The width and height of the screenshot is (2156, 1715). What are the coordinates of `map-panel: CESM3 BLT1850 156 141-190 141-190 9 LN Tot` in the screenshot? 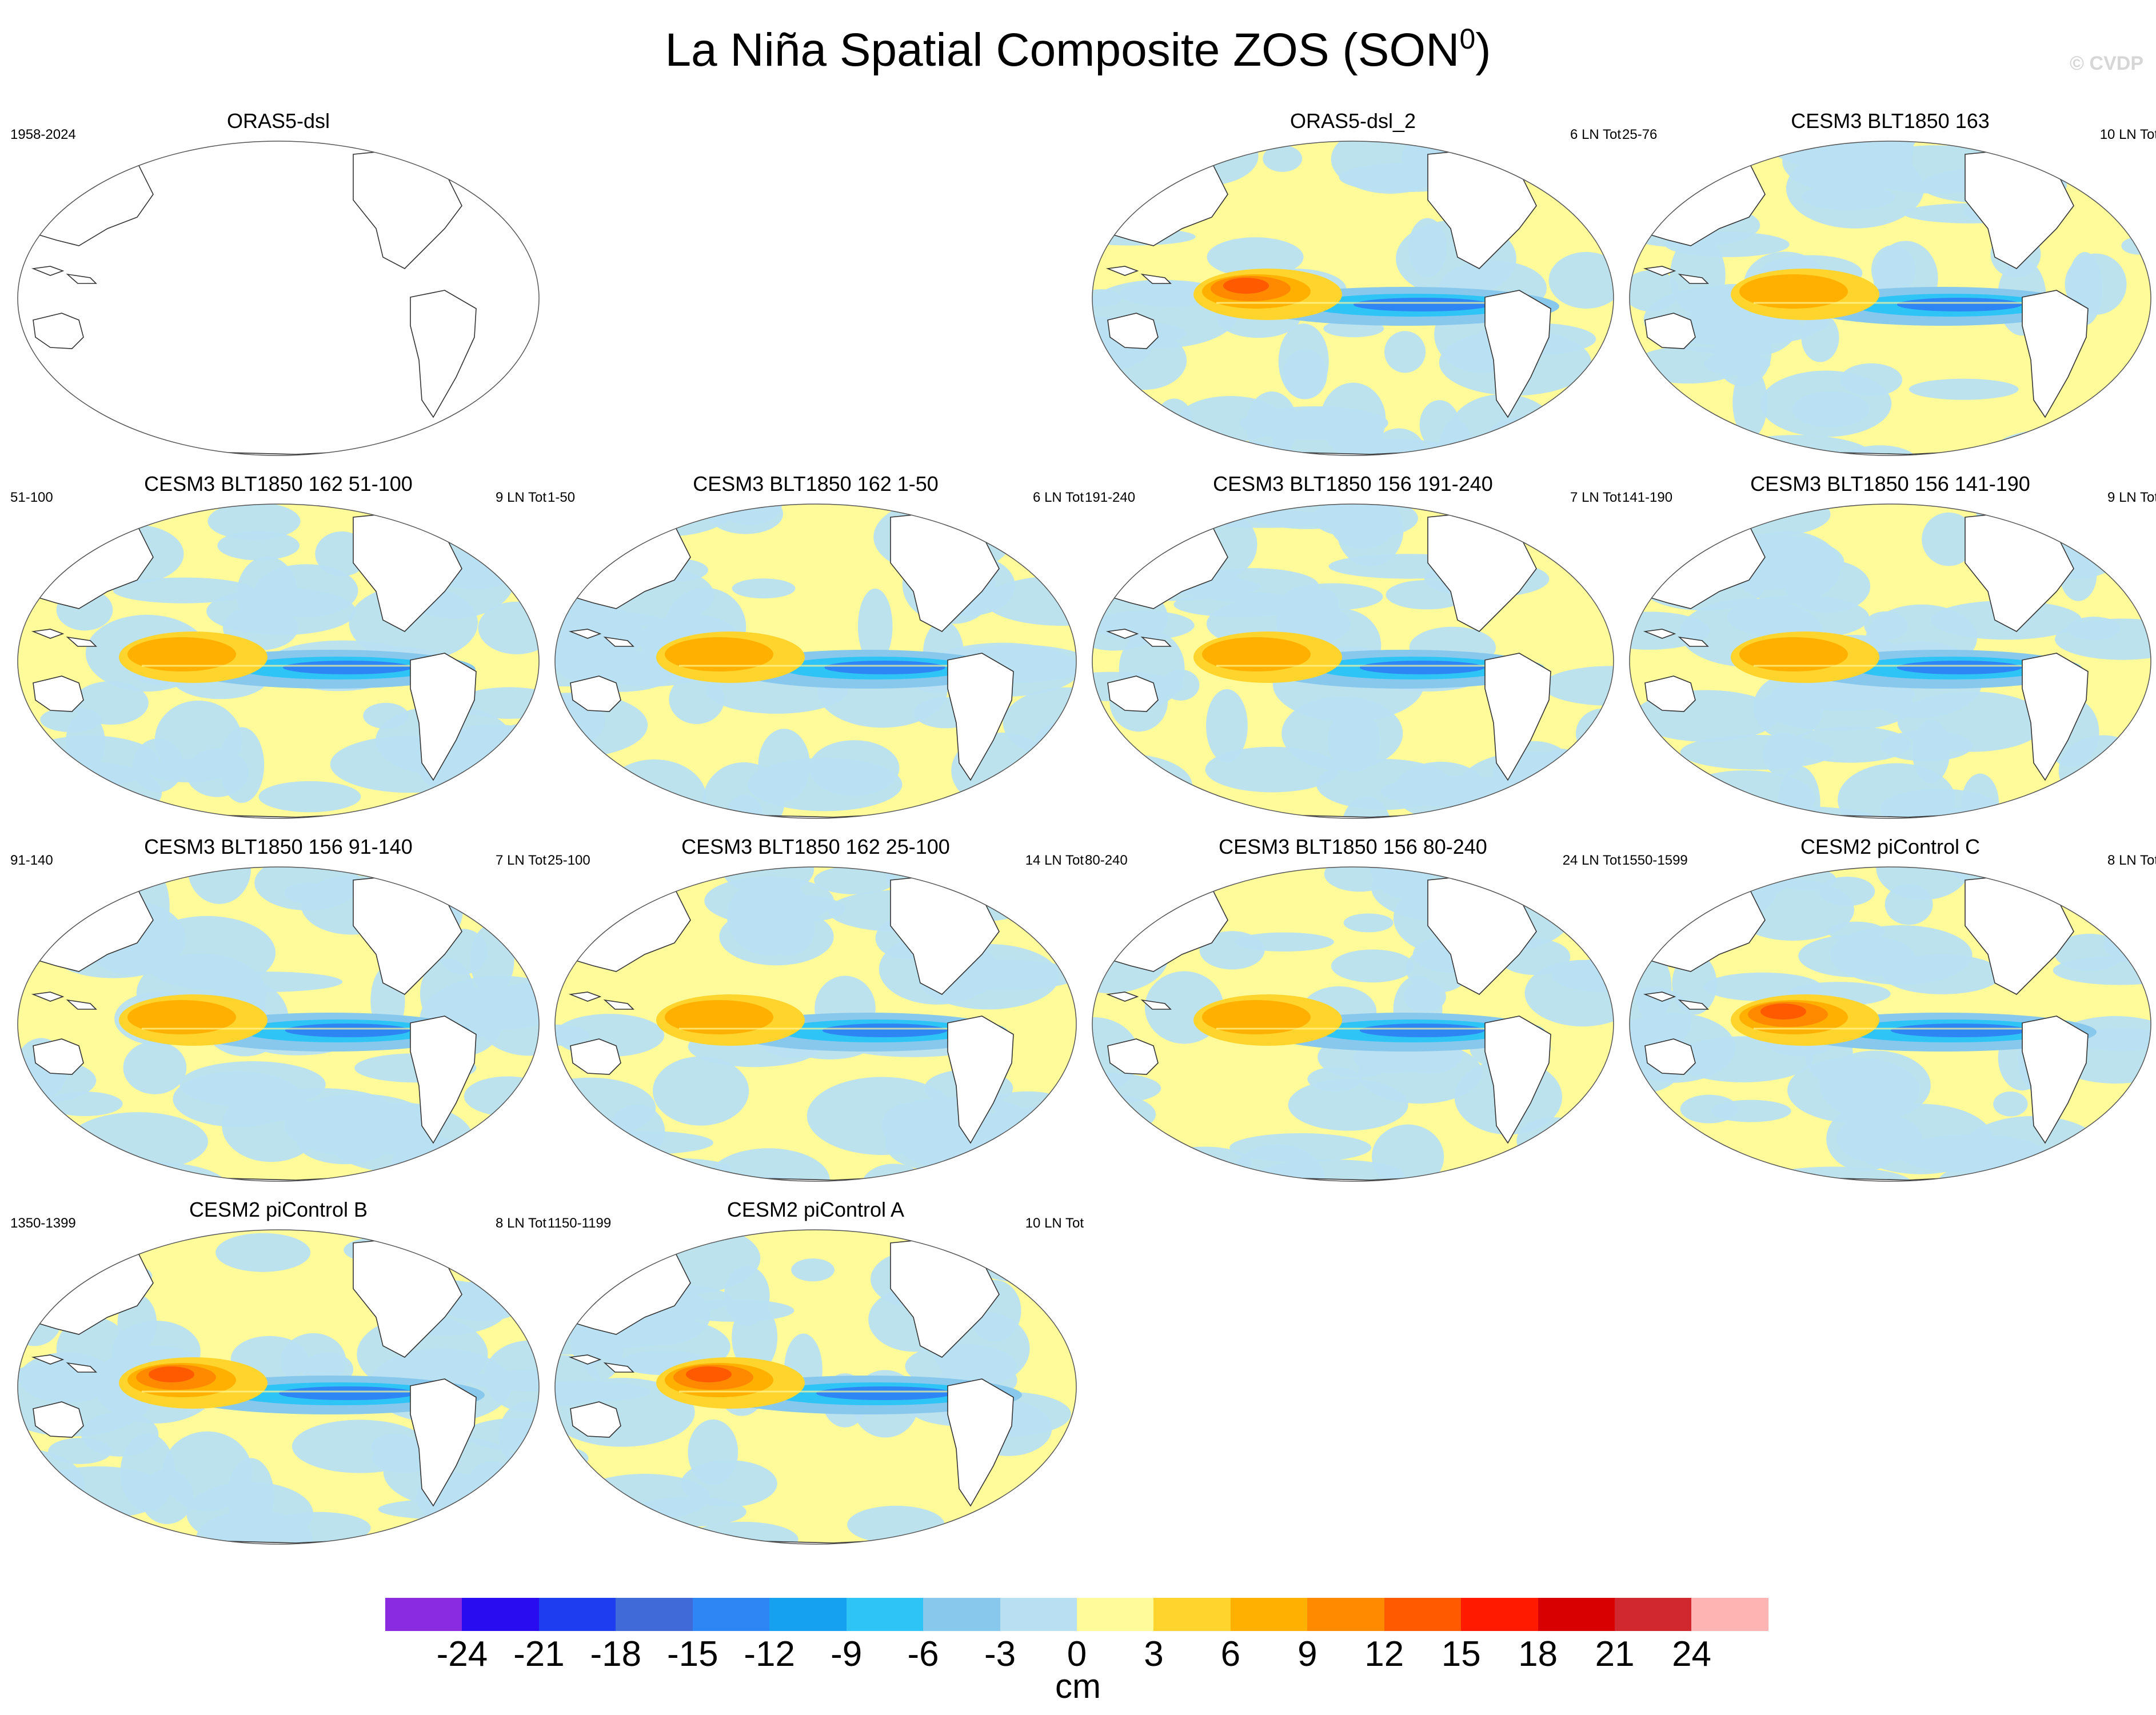 It's located at (1889, 650).